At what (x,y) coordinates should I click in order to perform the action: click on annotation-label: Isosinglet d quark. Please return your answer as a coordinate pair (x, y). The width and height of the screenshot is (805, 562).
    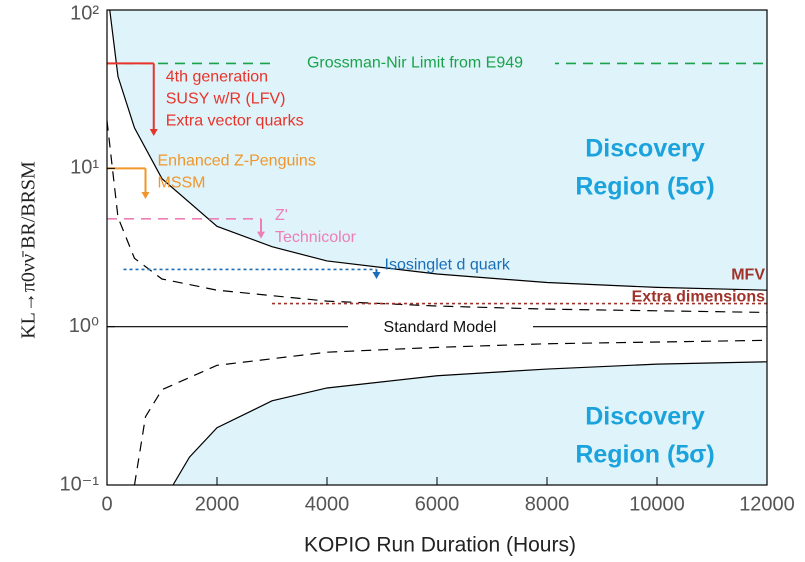
    Looking at the image, I should click on (448, 265).